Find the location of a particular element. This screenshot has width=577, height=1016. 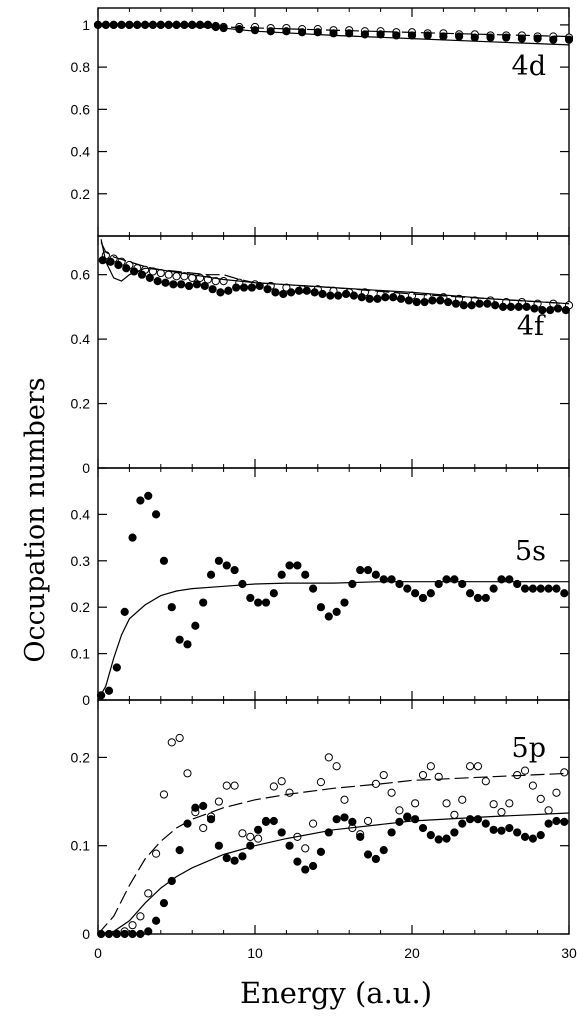

y-tick-label: 0.4 is located at coordinates (81, 514).